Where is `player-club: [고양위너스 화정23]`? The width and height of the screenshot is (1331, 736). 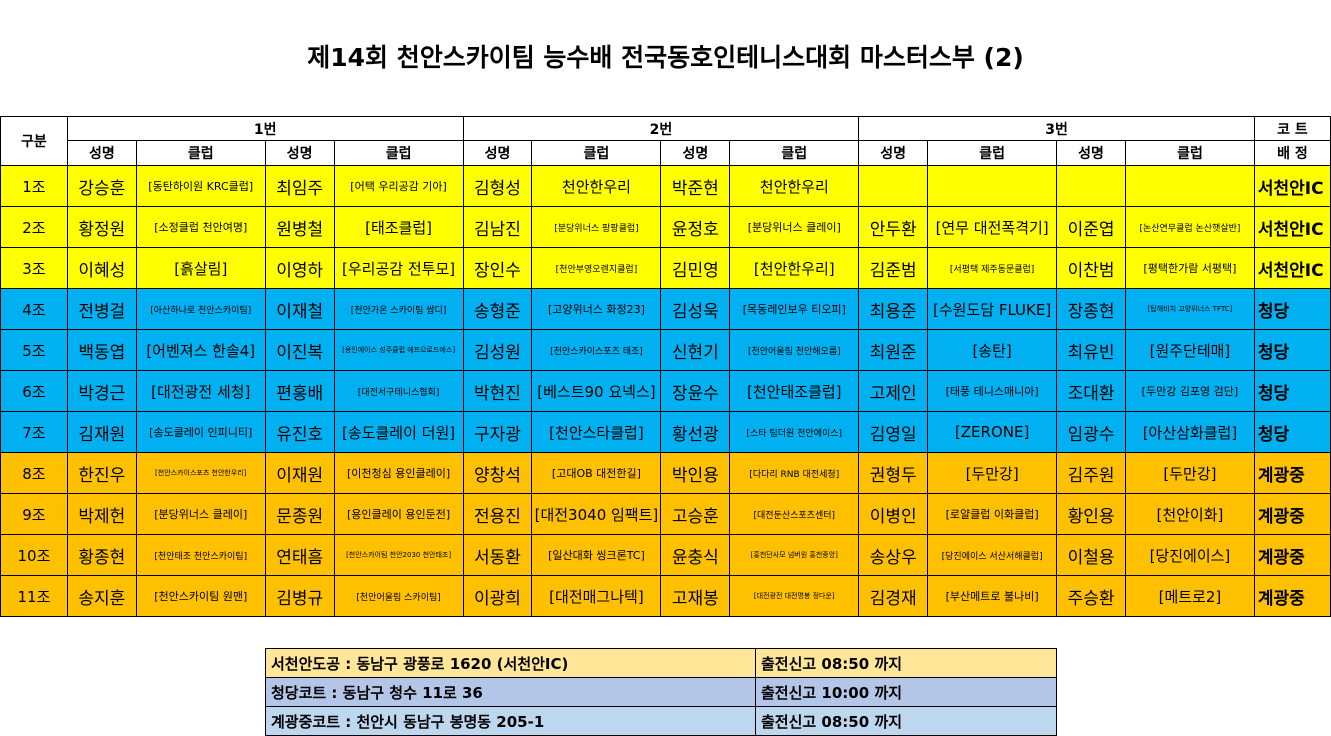
player-club: [고양위너스 화정23] is located at coordinates (596, 309).